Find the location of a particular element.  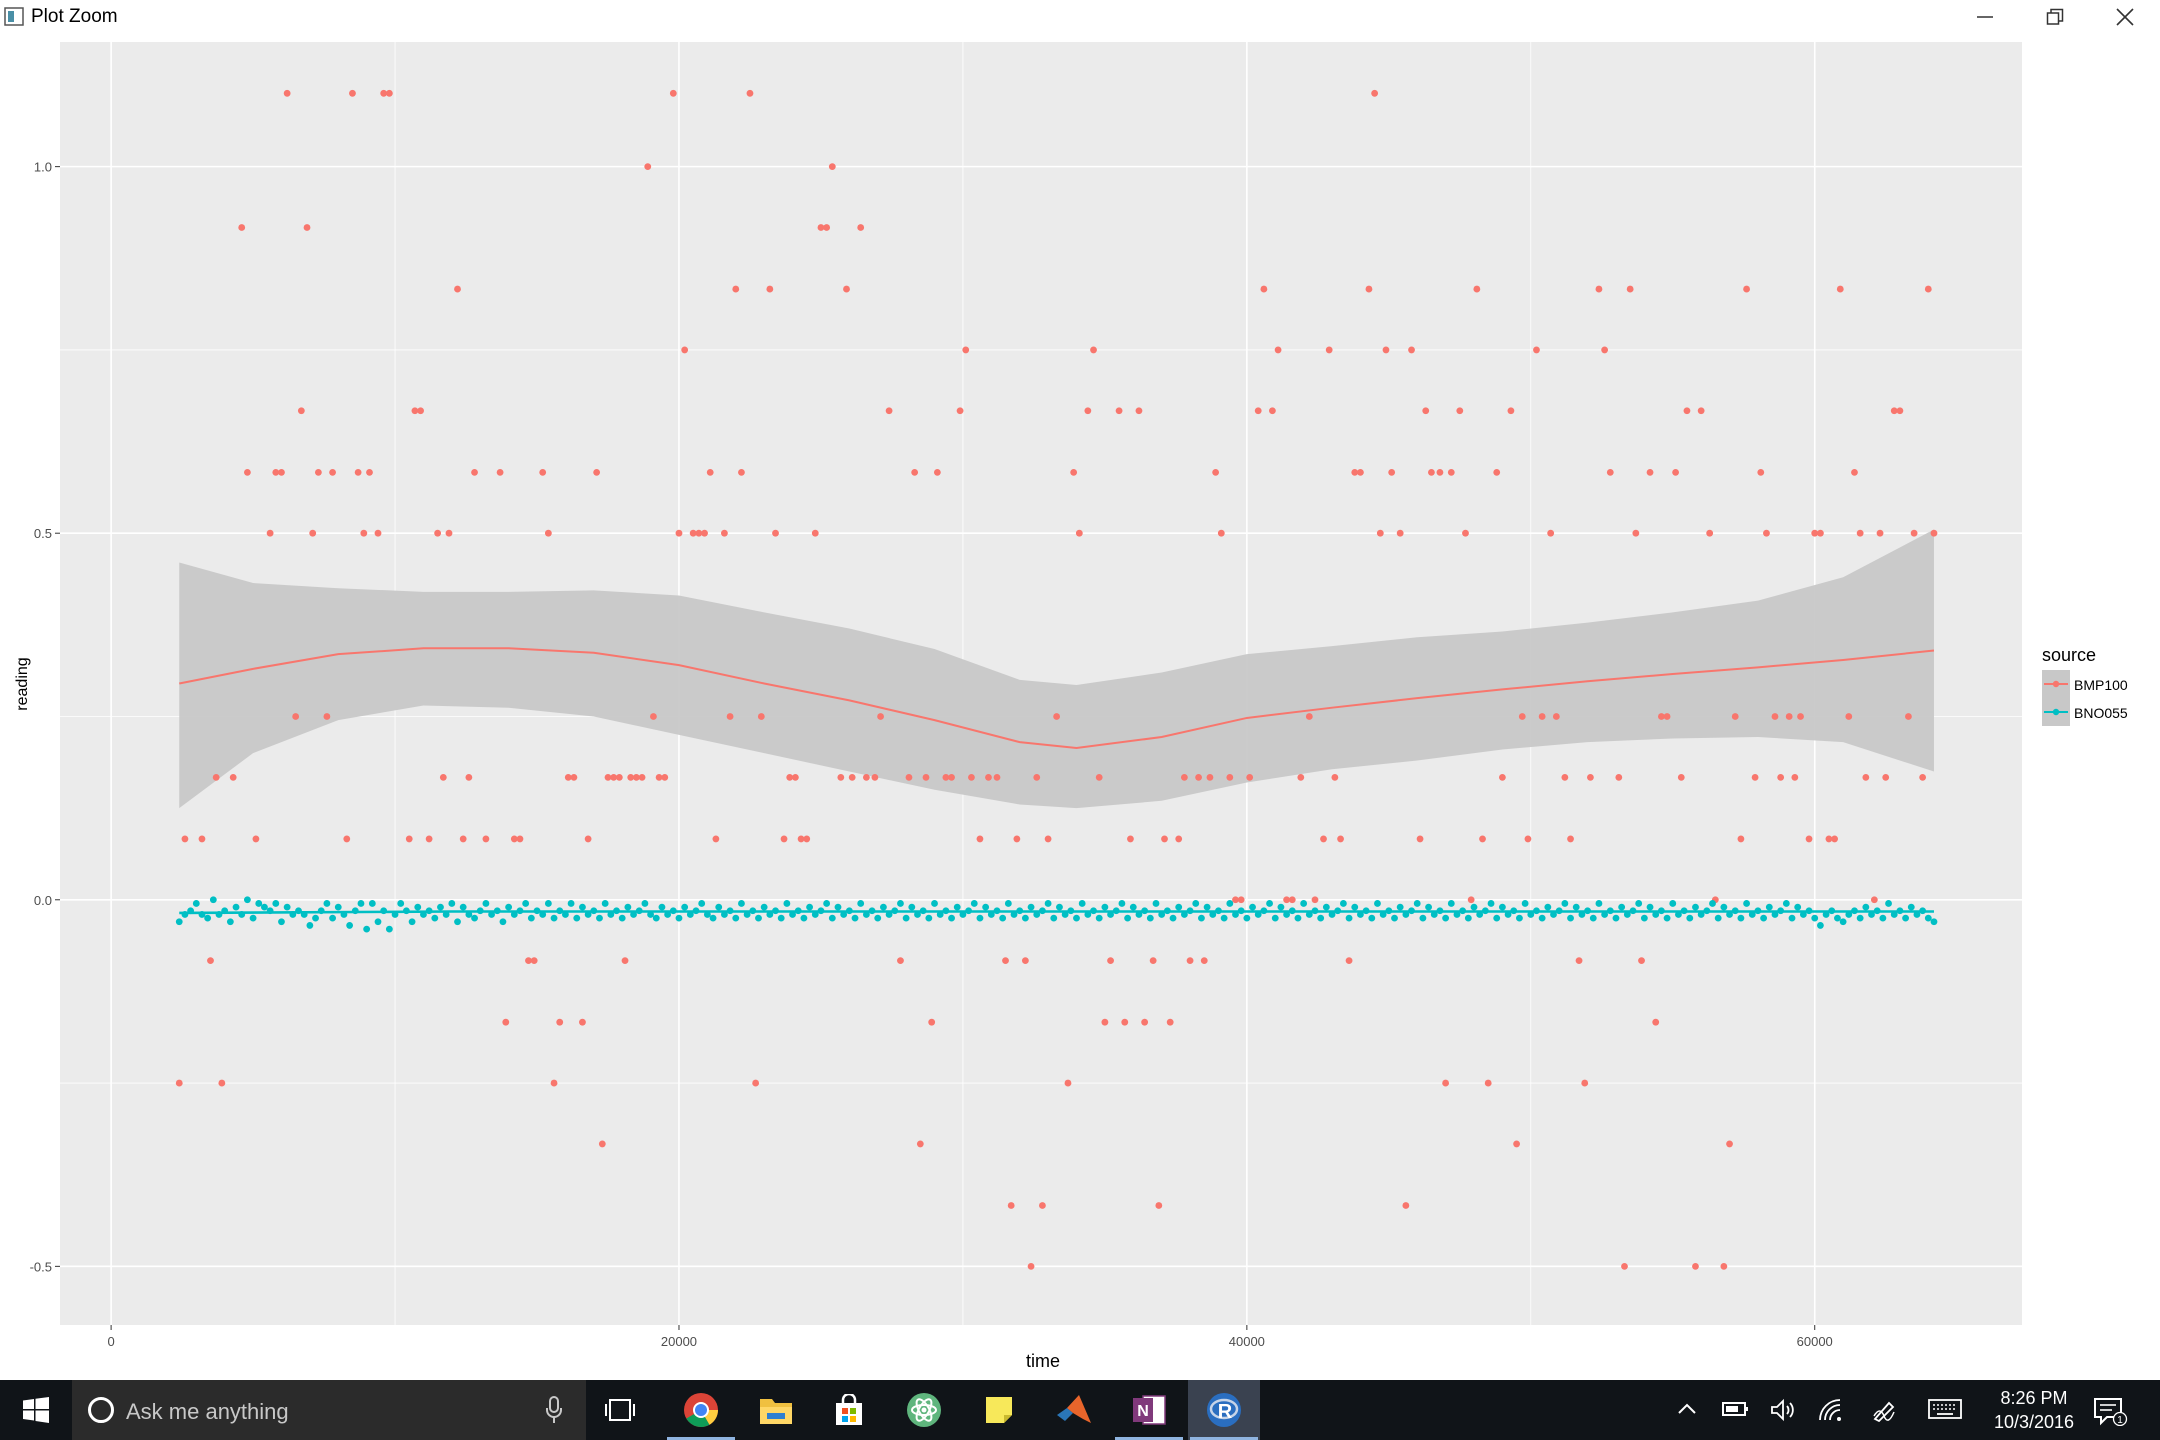

taskbar: Ask me anything is located at coordinates (1080, 1410).